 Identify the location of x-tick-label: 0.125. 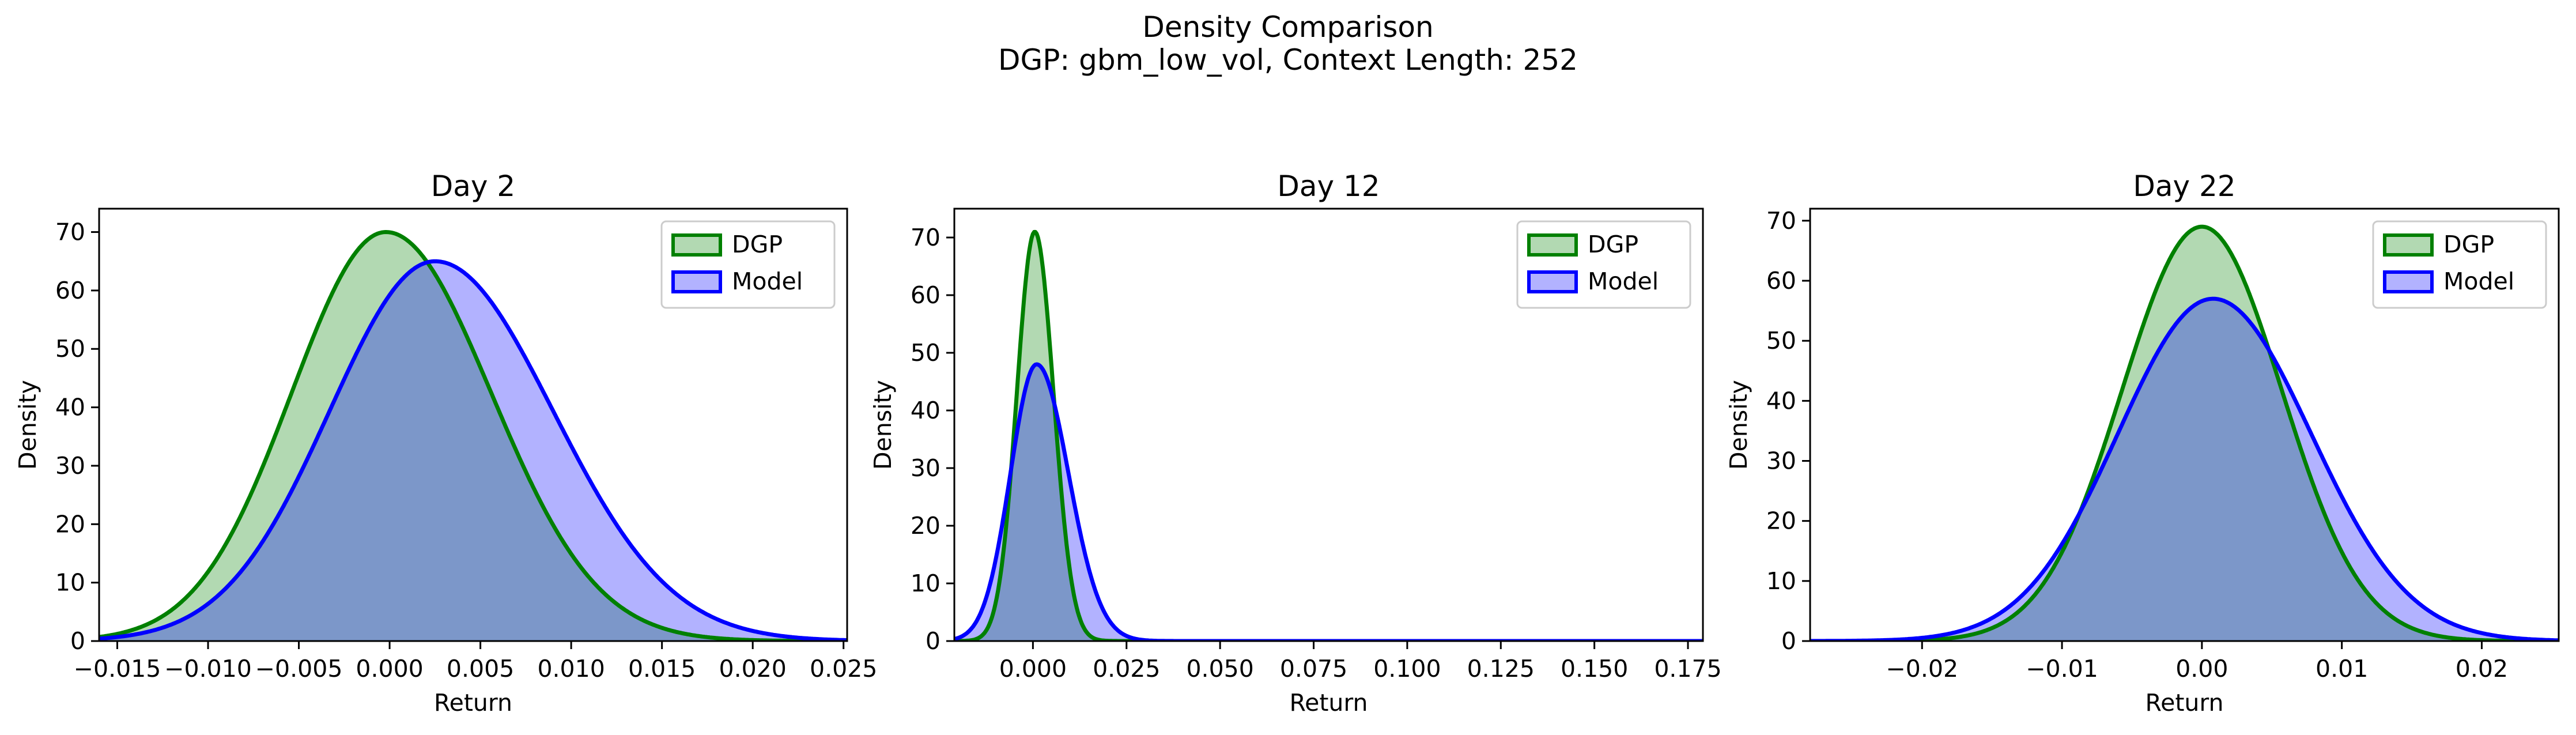
(1501, 669).